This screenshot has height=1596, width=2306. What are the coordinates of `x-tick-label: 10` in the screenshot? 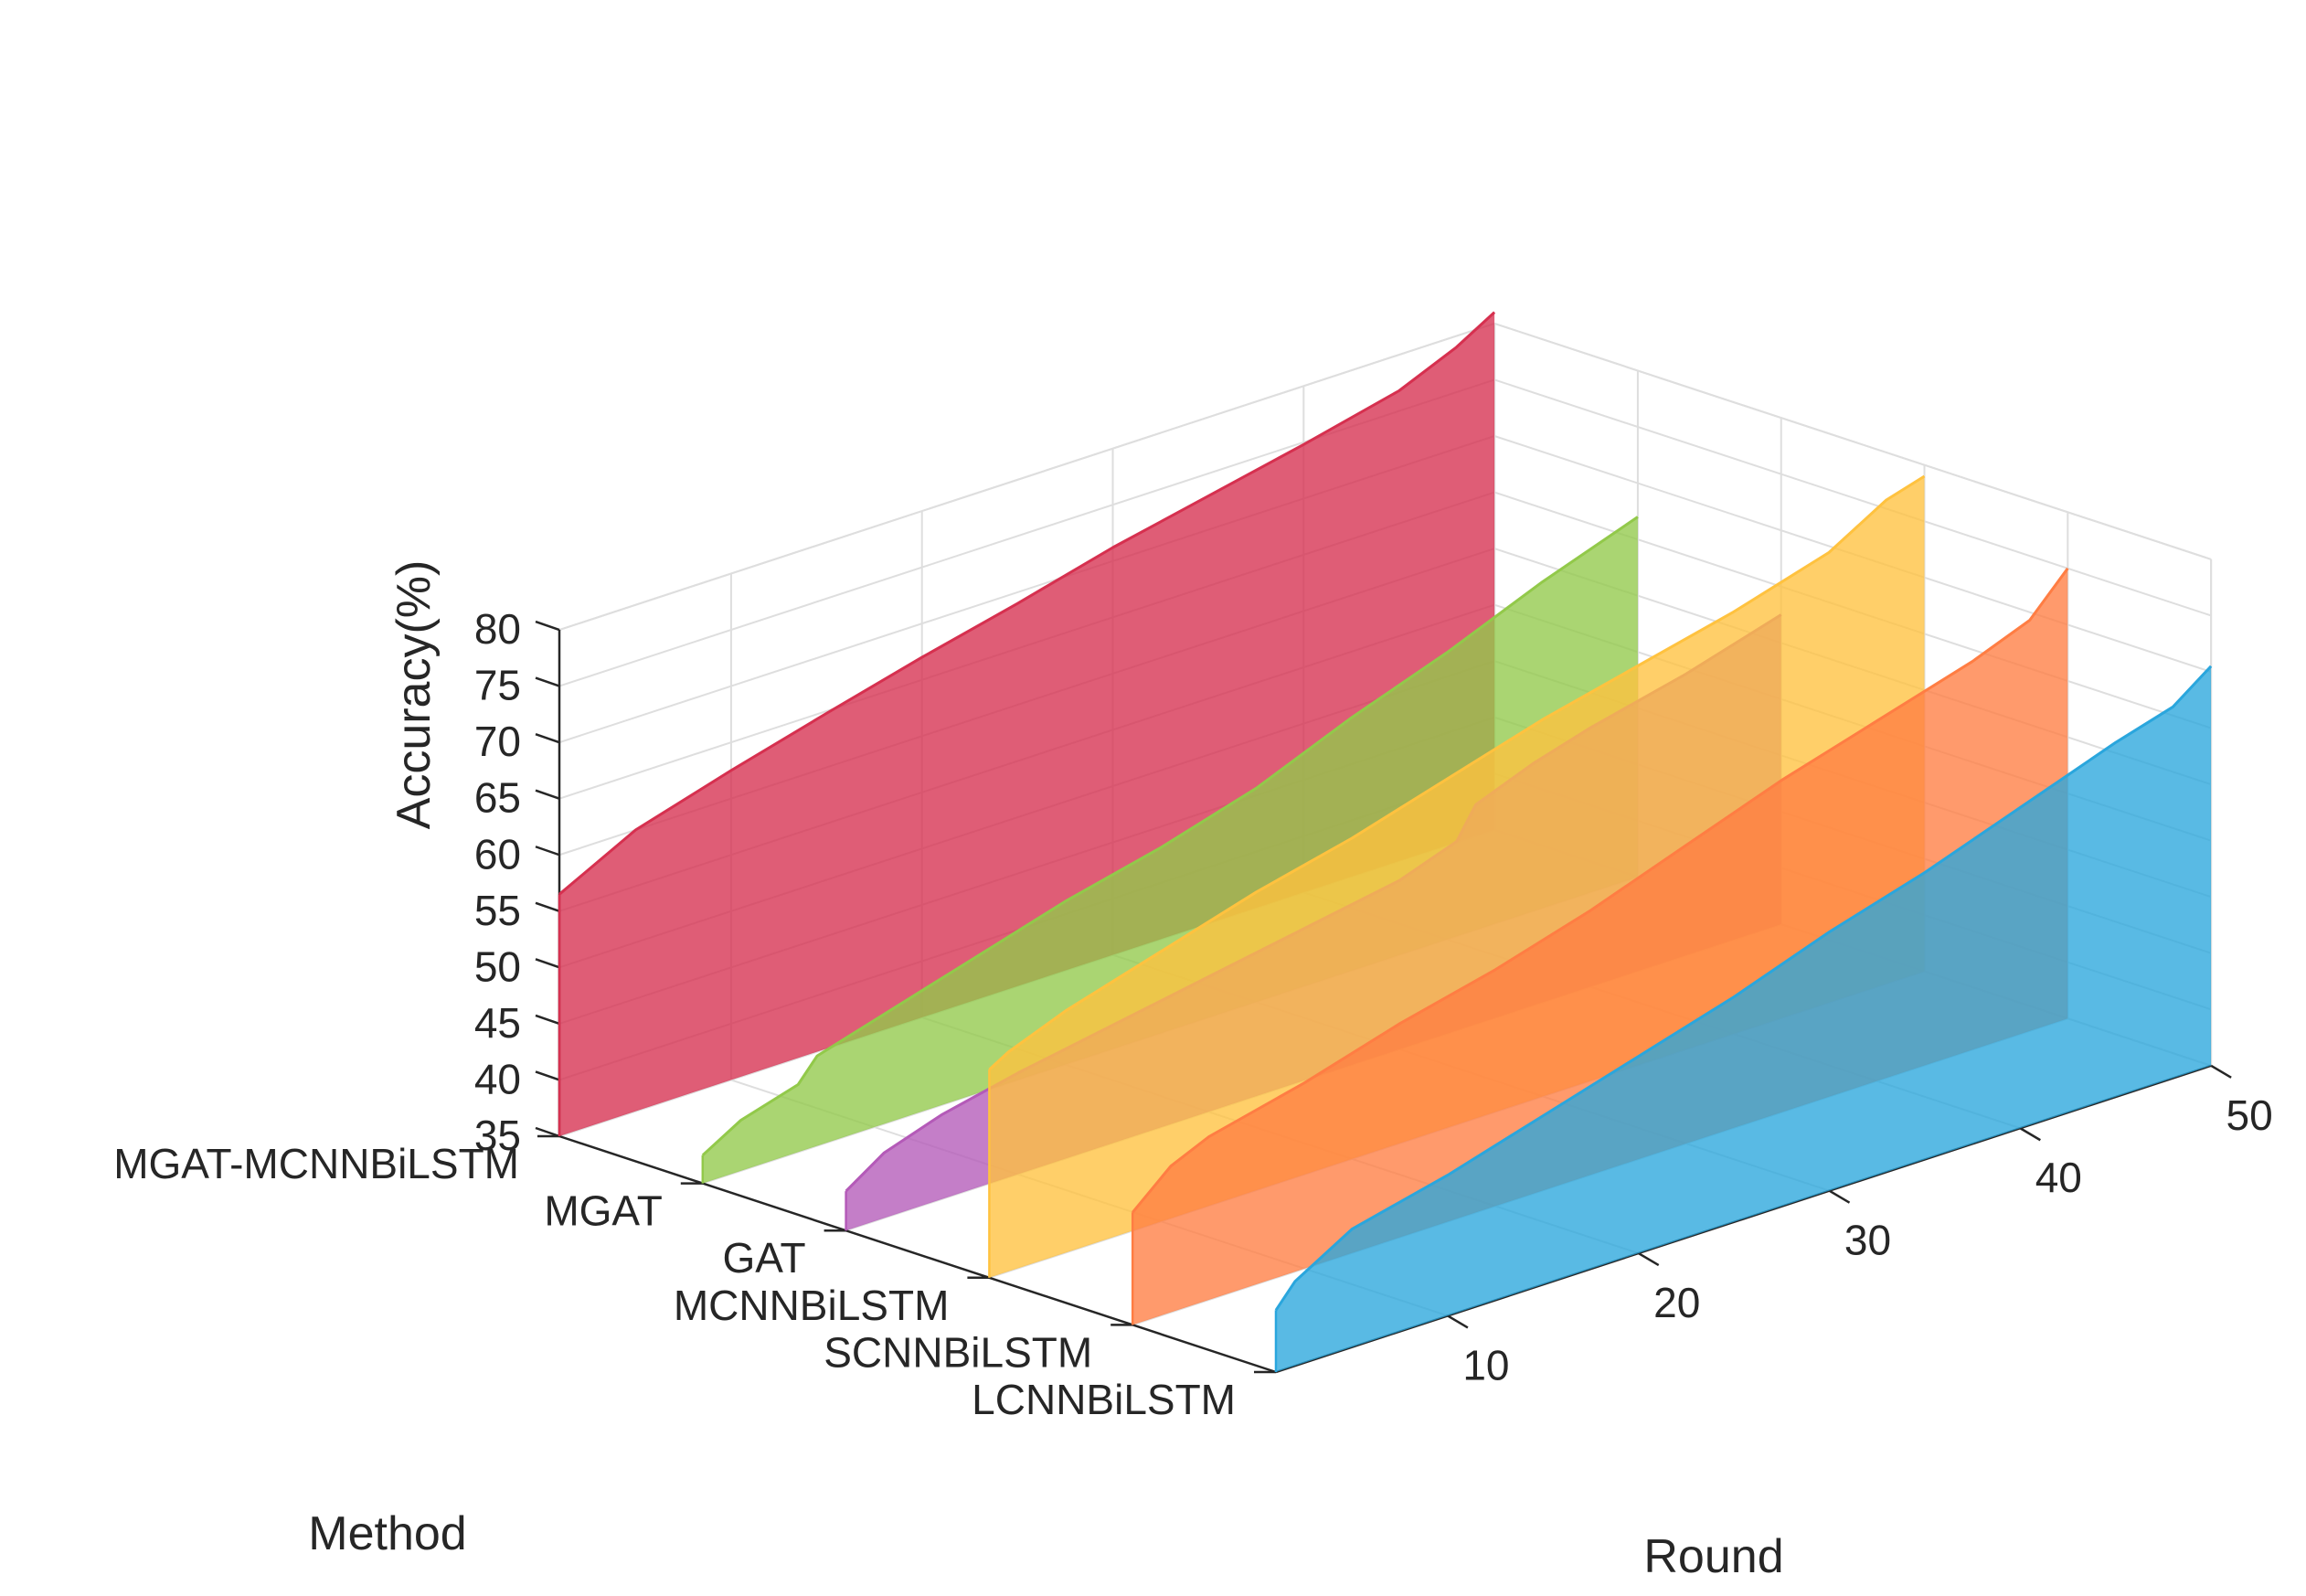 It's located at (1485, 1365).